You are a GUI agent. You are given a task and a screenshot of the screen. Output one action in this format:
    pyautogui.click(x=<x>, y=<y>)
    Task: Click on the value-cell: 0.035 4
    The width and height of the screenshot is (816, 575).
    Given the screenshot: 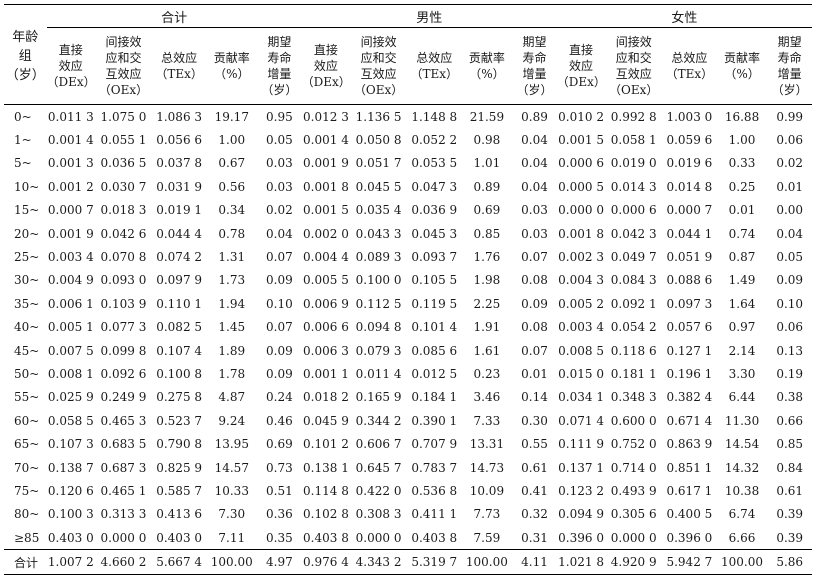 What is the action you would take?
    pyautogui.click(x=378, y=210)
    